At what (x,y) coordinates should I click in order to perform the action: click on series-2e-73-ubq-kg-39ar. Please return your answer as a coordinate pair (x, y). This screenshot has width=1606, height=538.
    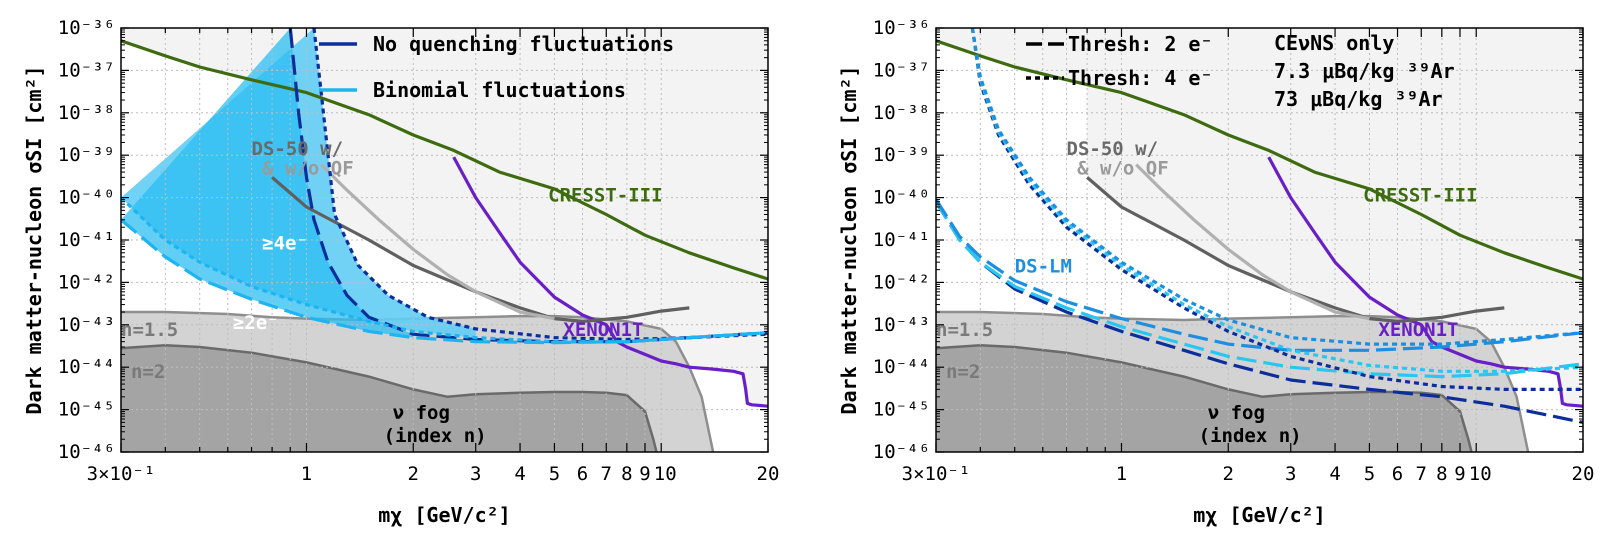
    Looking at the image, I should click on (1259, 275).